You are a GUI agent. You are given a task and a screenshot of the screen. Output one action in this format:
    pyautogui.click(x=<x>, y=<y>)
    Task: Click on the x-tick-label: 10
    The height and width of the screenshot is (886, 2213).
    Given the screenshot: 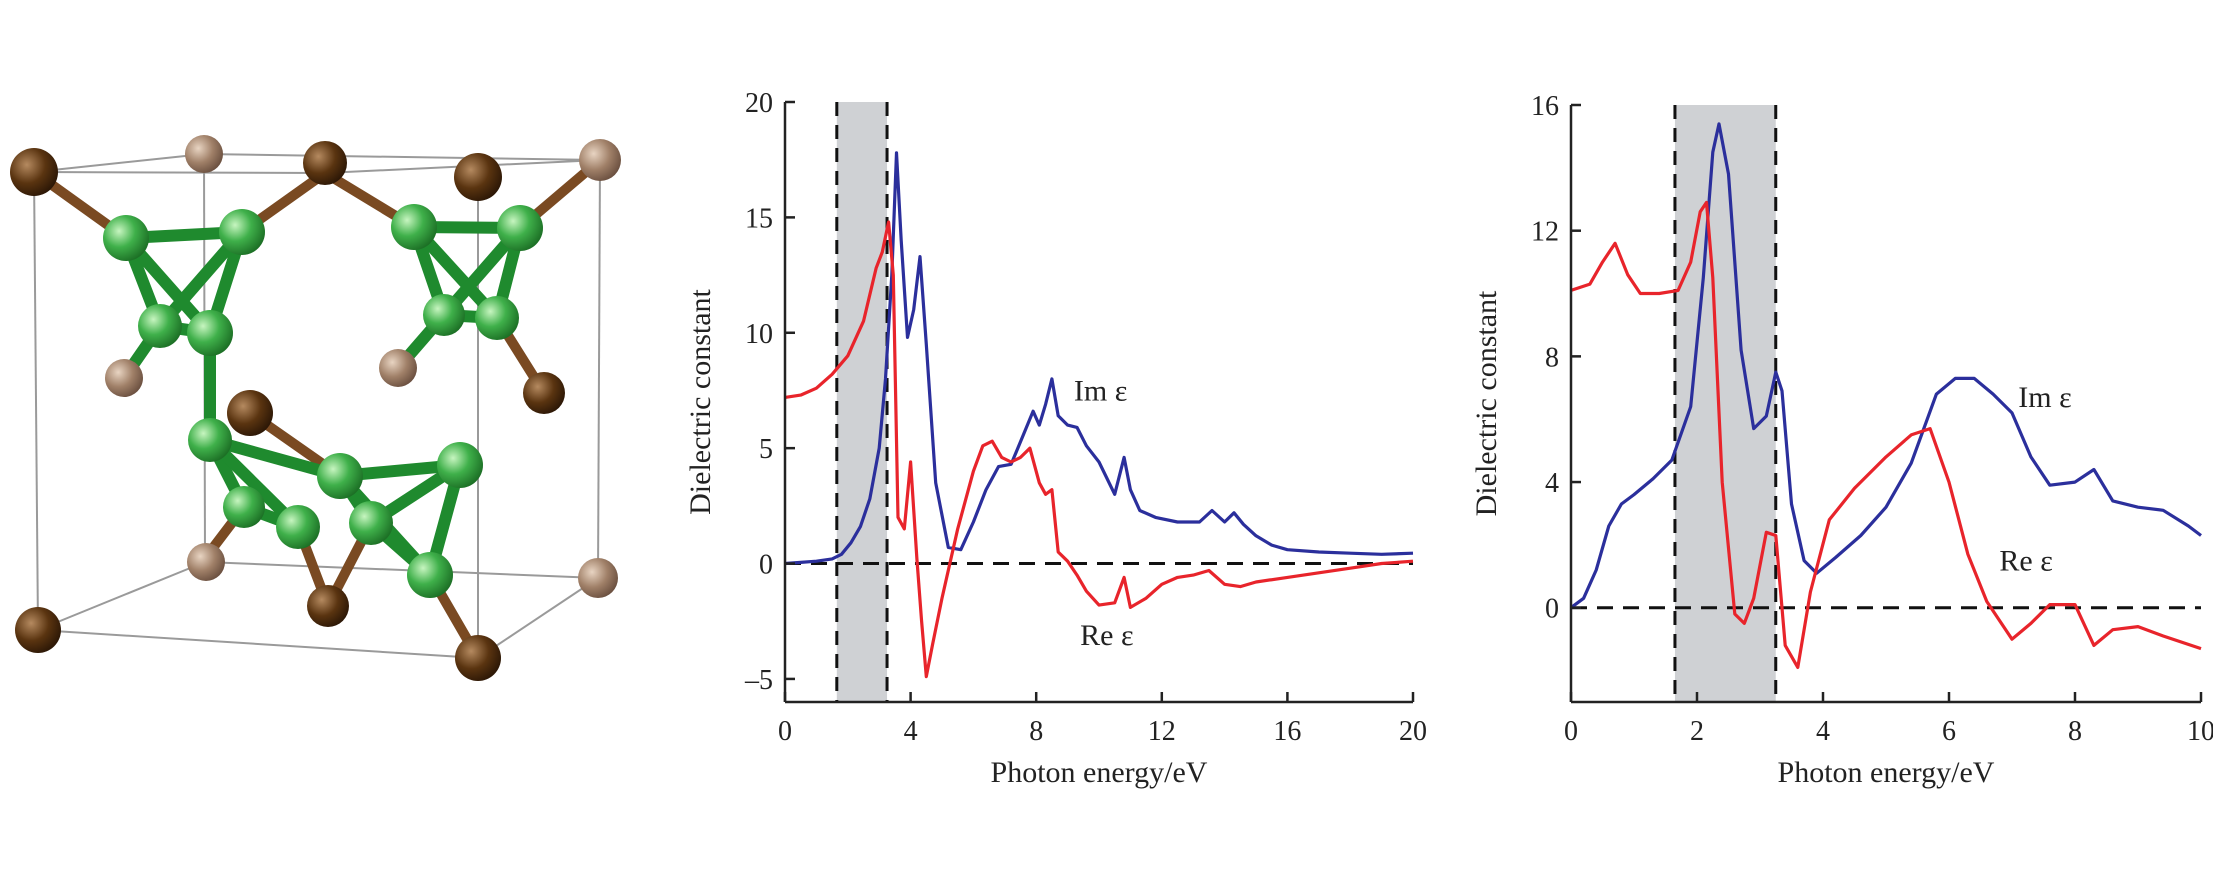 What is the action you would take?
    pyautogui.click(x=2200, y=731)
    